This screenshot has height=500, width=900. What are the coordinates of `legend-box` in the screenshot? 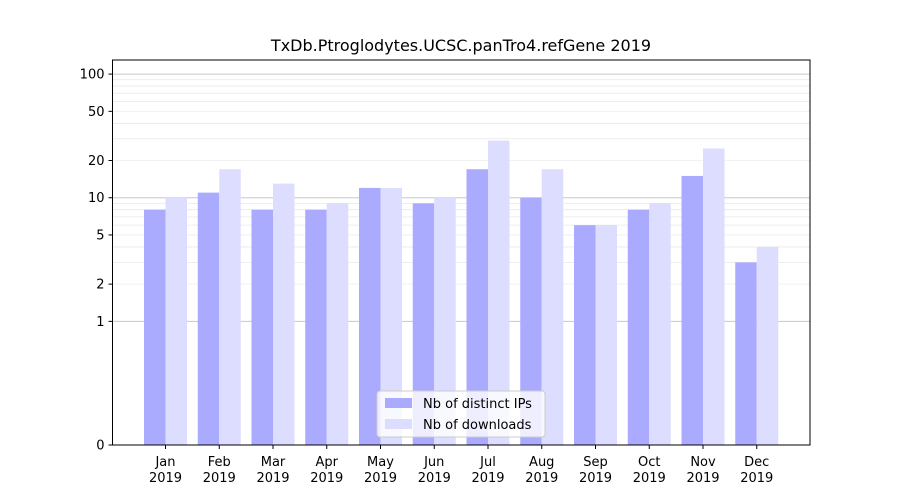 It's located at (461, 414).